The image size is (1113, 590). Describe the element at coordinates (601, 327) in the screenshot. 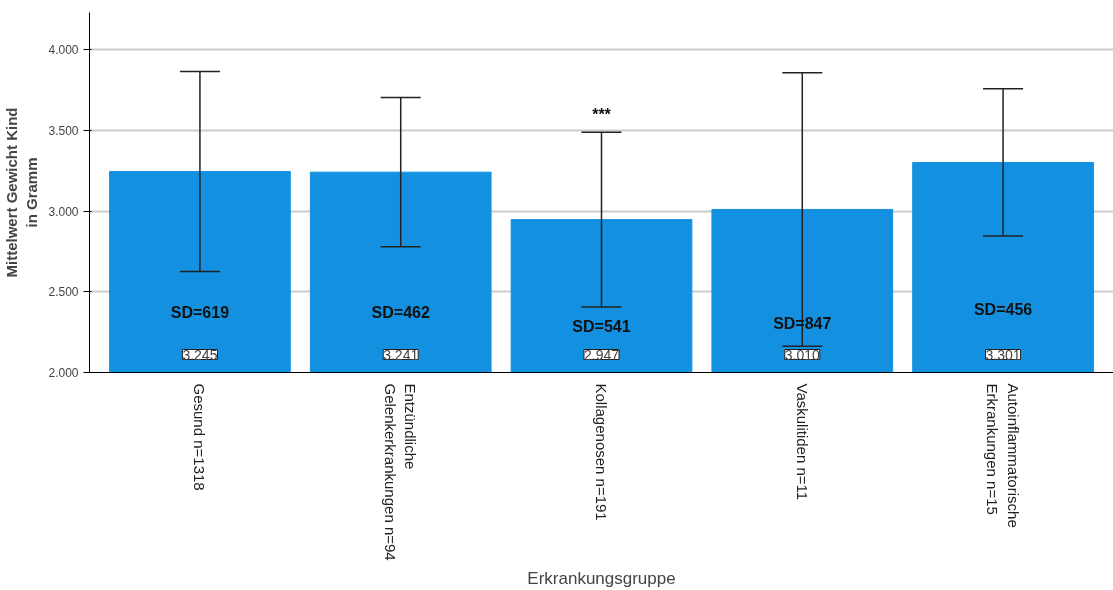

I see `annotation: SD=541` at that location.